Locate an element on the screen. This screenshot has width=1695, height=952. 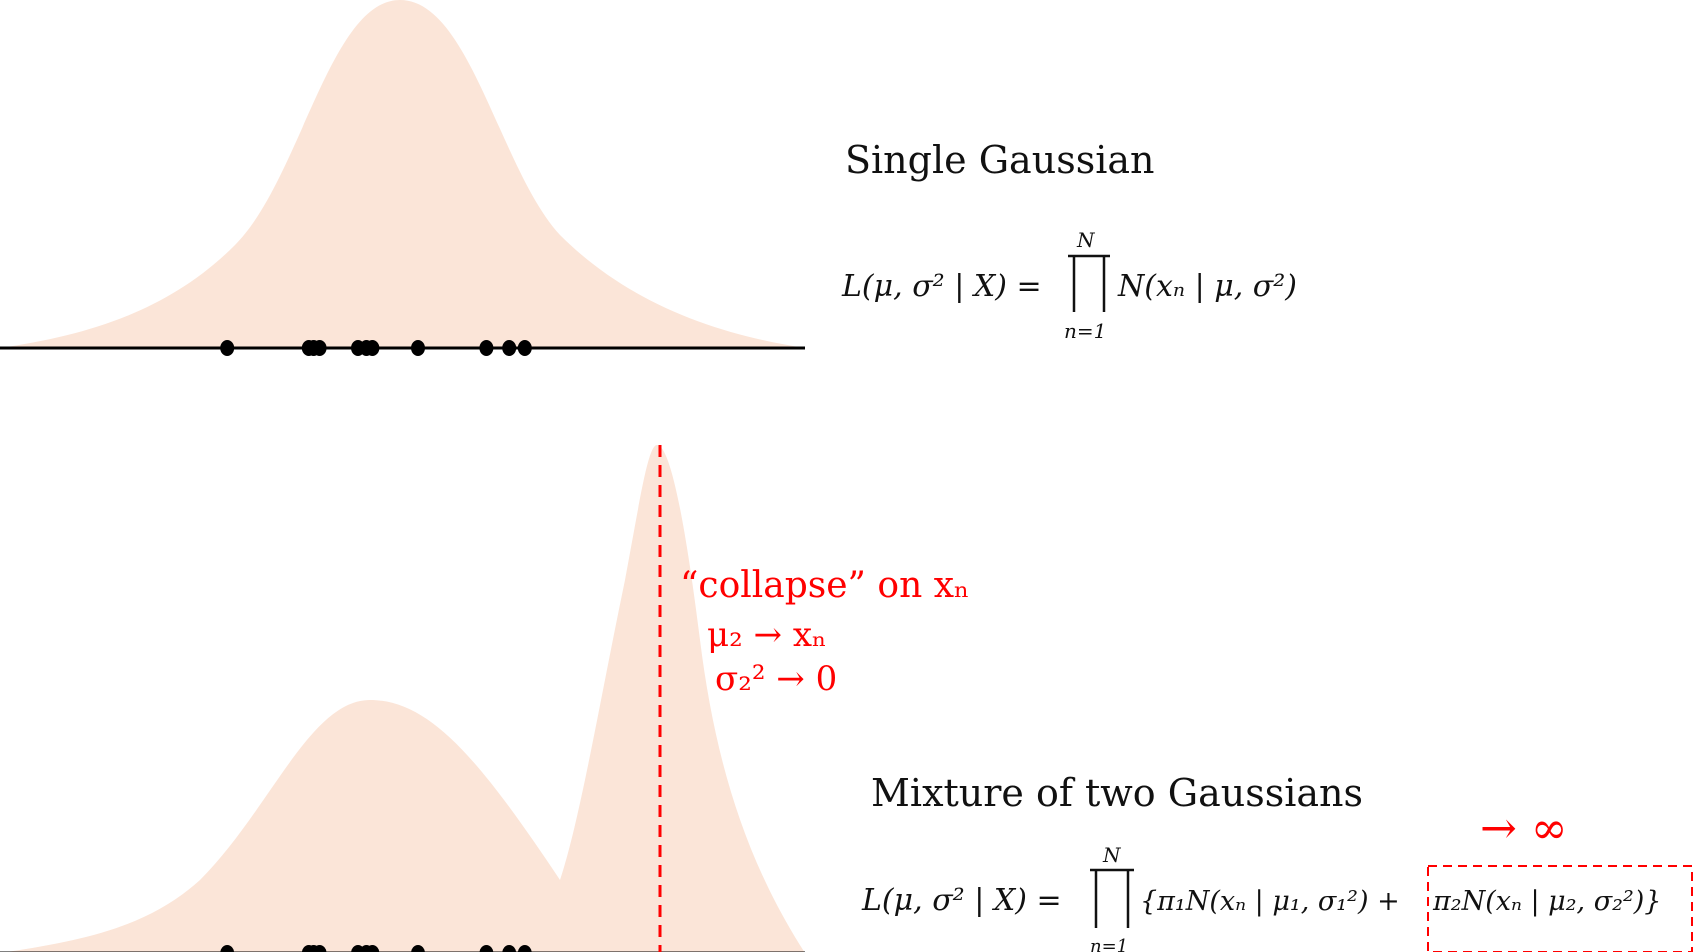
formula-lhs: L(μ, σ² | X) = is located at coordinates (941, 286).